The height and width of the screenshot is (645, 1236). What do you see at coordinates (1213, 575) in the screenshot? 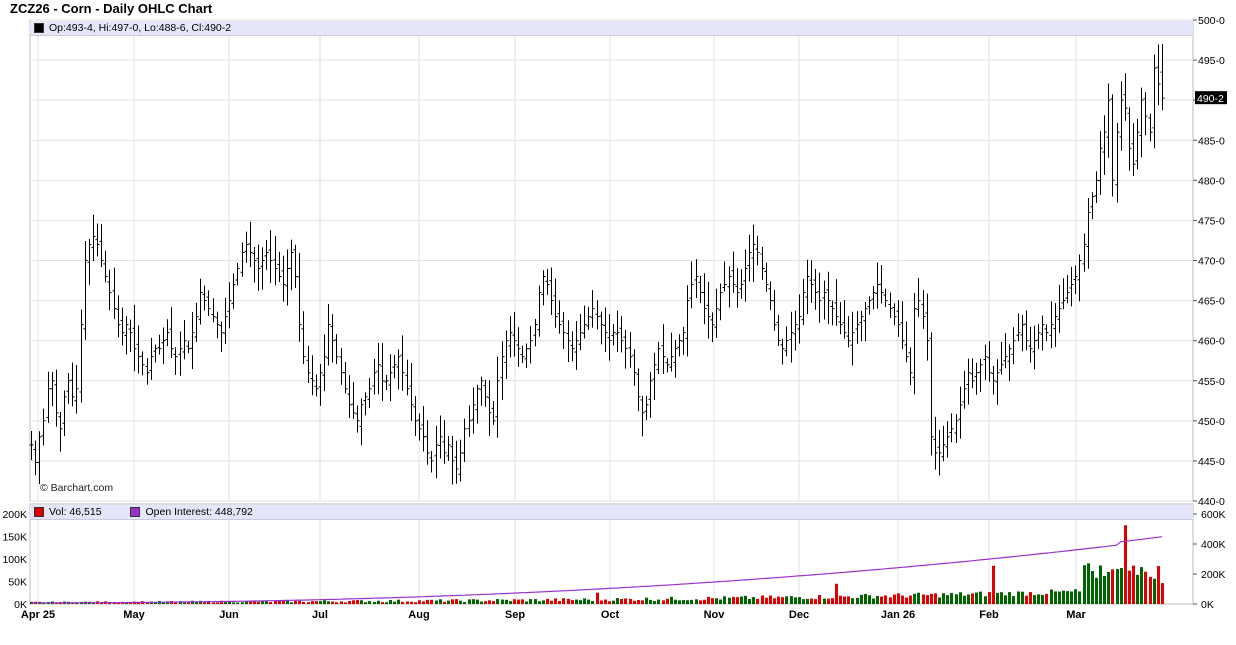
I see `oi-tick-label: 200K` at bounding box center [1213, 575].